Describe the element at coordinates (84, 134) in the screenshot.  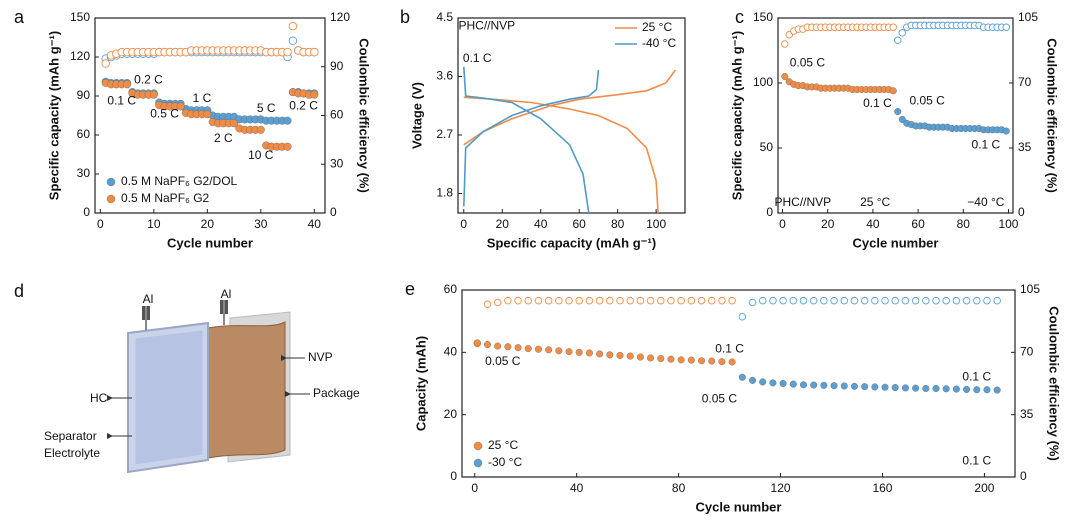
I see `y-tick-label: 60` at that location.